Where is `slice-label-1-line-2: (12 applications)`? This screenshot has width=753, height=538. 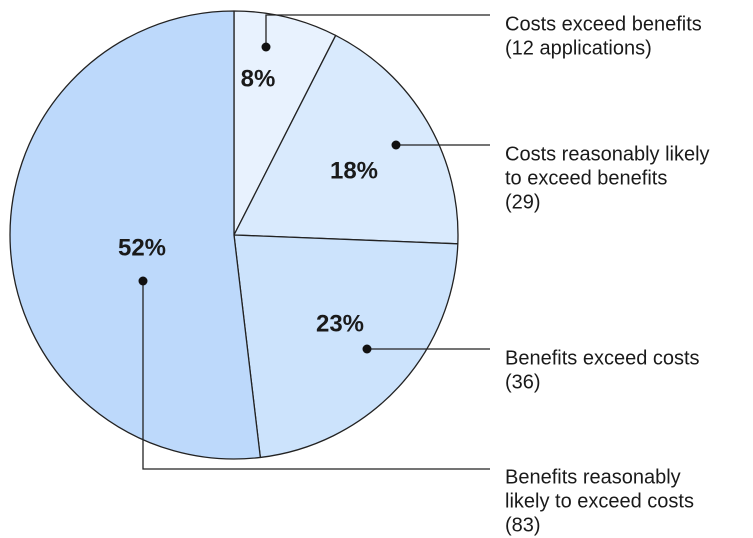 slice-label-1-line-2: (12 applications) is located at coordinates (578, 48).